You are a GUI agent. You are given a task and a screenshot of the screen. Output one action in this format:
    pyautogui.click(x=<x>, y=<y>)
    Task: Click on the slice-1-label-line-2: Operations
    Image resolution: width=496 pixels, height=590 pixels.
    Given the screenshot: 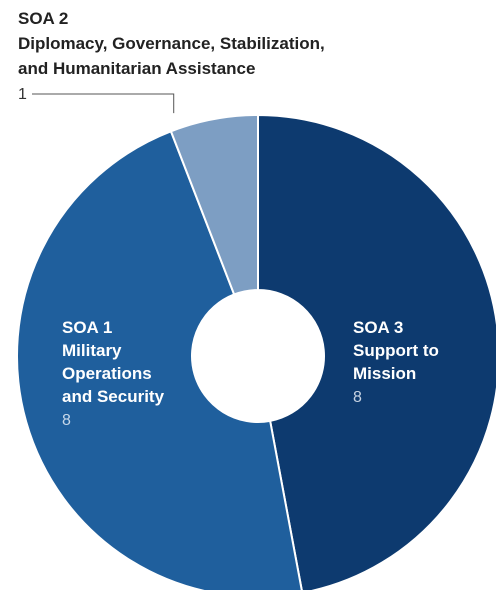 What is the action you would take?
    pyautogui.click(x=107, y=373)
    